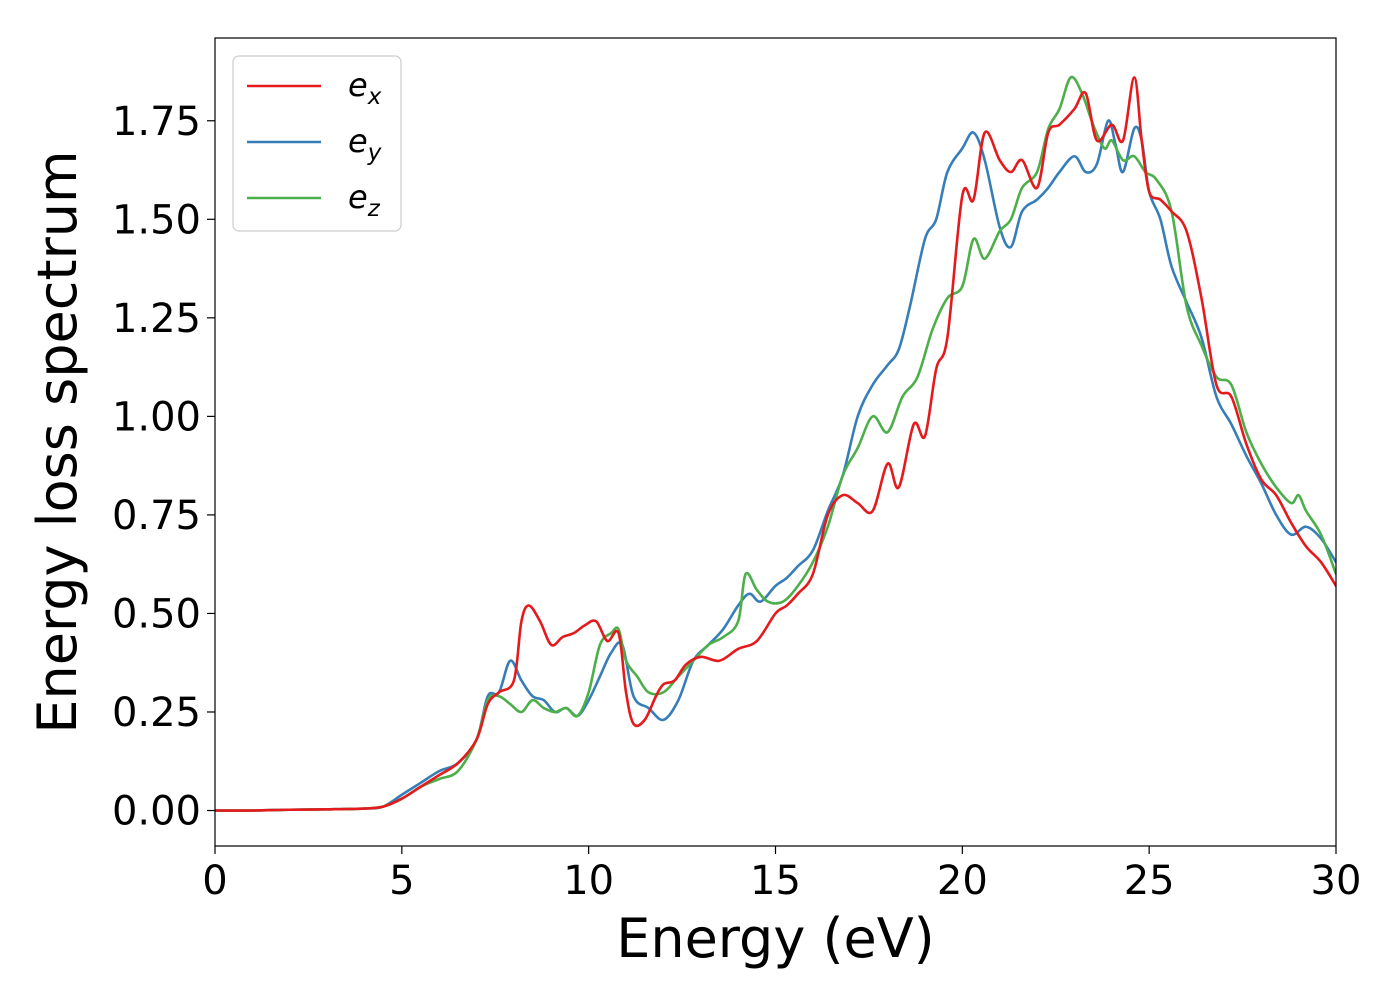  I want to click on y-tick-label: 1.50, so click(156, 220).